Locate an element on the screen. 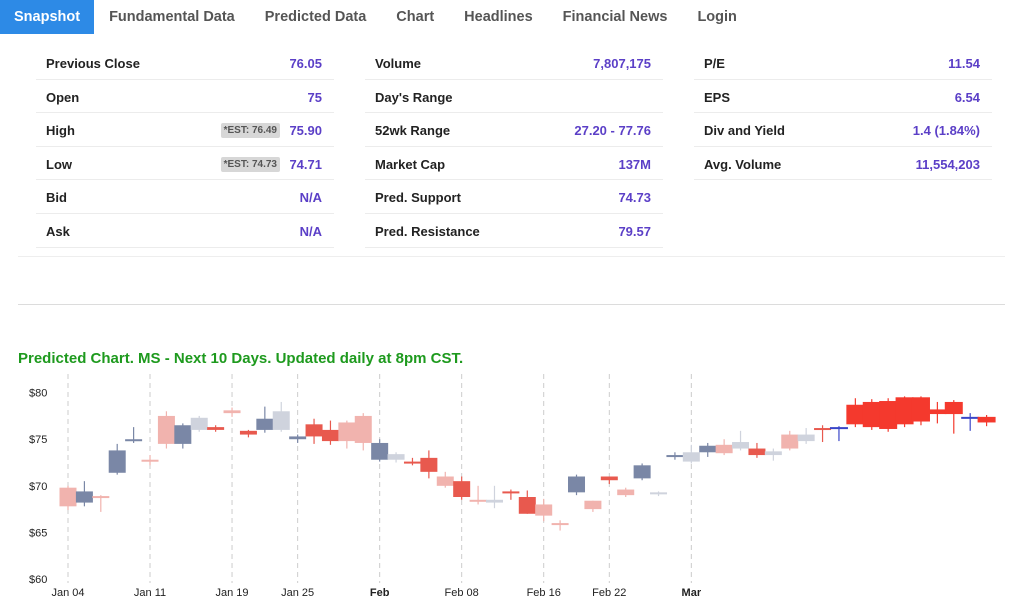 The height and width of the screenshot is (603, 1024). tab-fundamental-data: Fundamental Data is located at coordinates (172, 17).